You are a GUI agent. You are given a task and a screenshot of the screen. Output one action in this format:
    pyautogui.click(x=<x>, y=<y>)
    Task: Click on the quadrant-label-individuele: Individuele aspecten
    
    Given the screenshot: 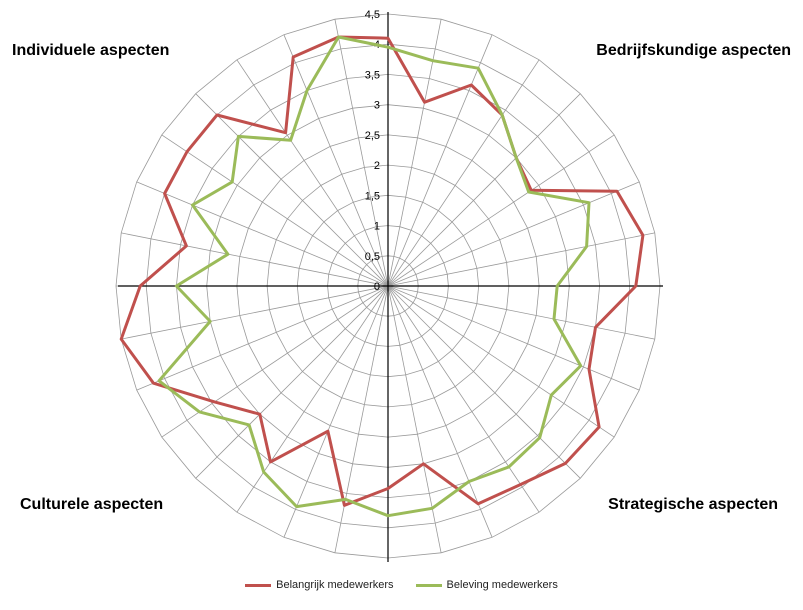 What is the action you would take?
    pyautogui.click(x=91, y=50)
    